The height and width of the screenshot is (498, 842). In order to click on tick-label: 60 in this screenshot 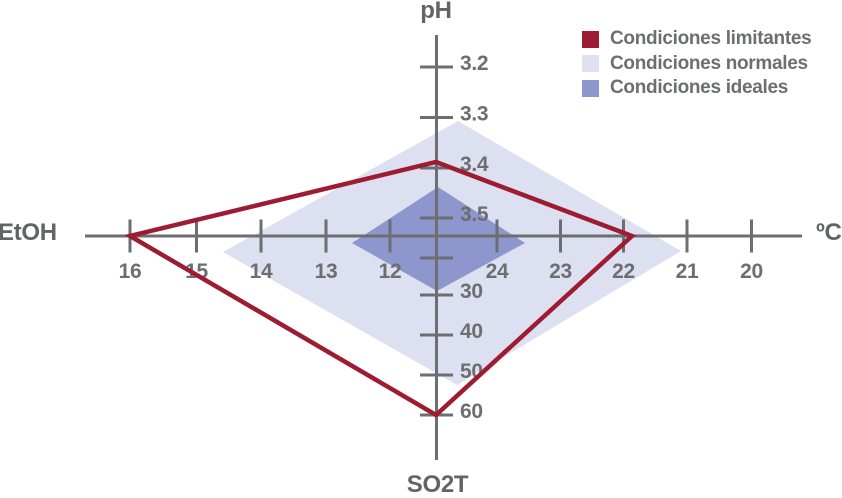, I will do `click(471, 411)`.